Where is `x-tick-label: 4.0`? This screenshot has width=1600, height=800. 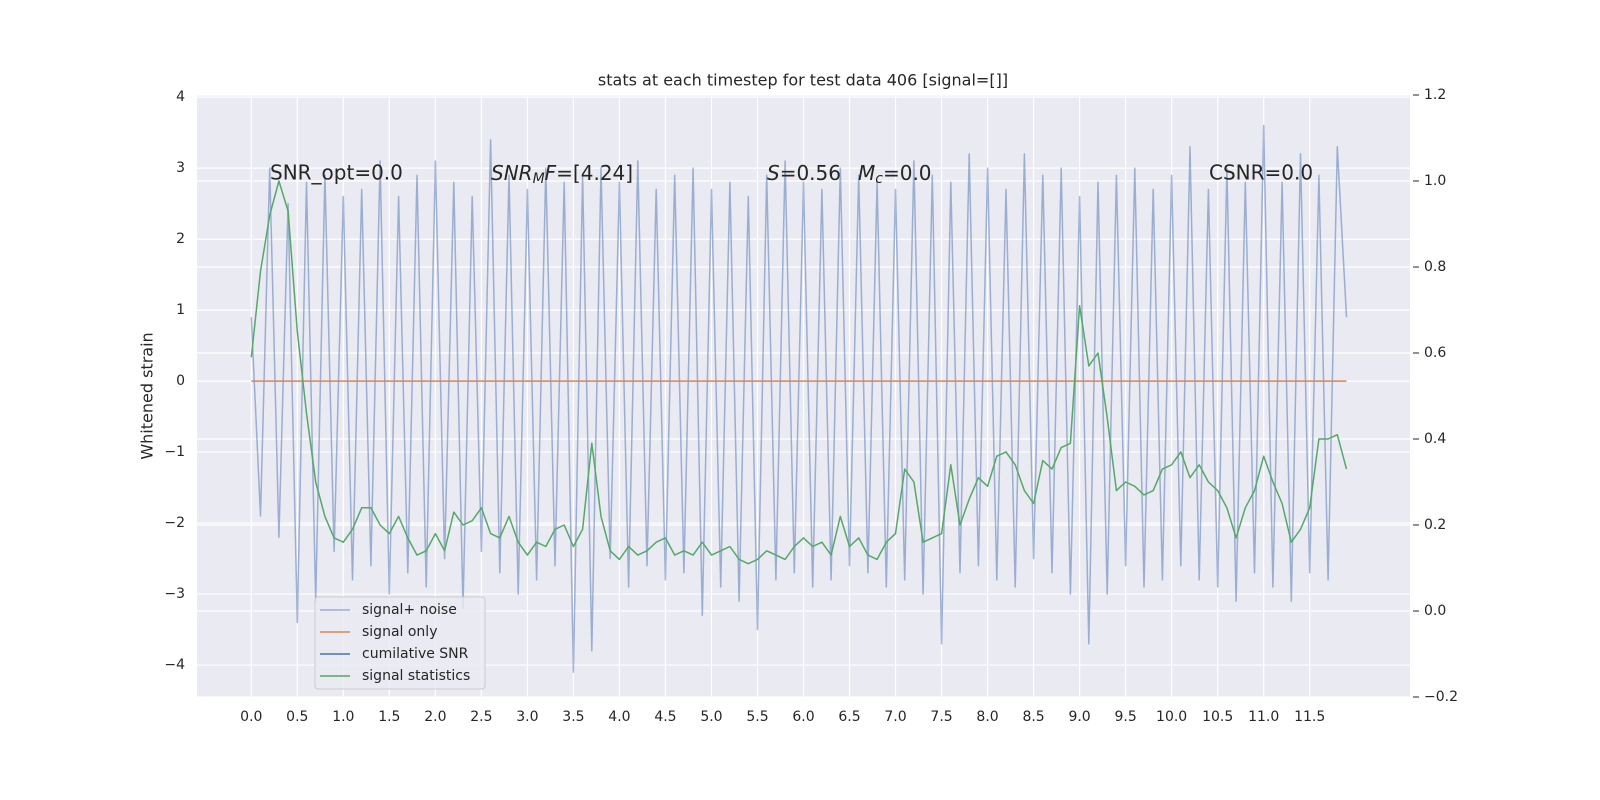 x-tick-label: 4.0 is located at coordinates (619, 717).